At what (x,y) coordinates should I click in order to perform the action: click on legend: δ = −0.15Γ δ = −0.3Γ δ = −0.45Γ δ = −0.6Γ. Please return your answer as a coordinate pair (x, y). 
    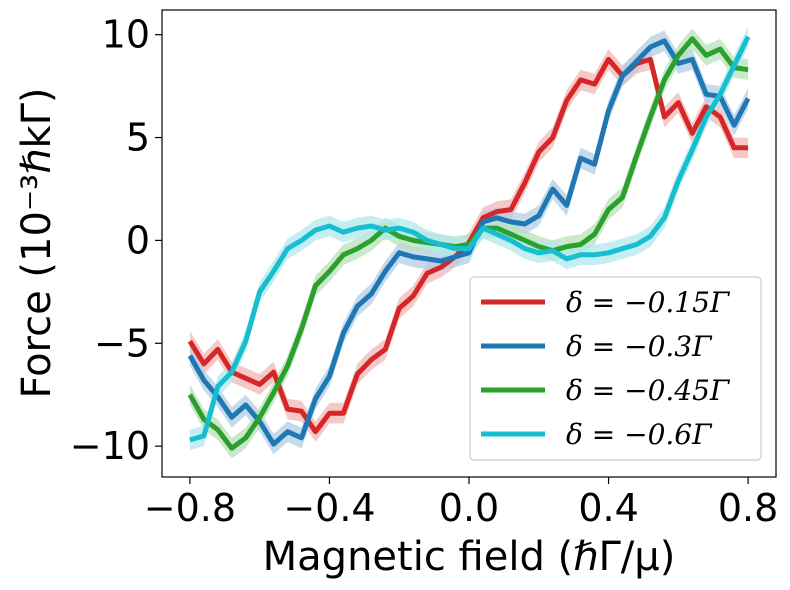
    Looking at the image, I should click on (615, 368).